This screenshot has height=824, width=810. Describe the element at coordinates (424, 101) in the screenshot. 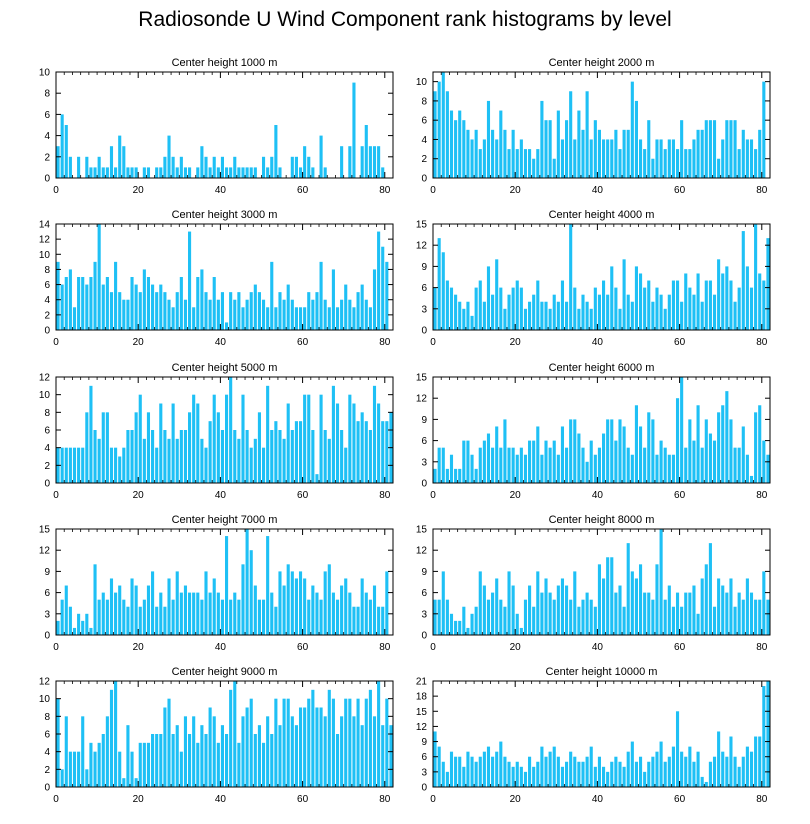

I see `y-tick-label: 8` at that location.